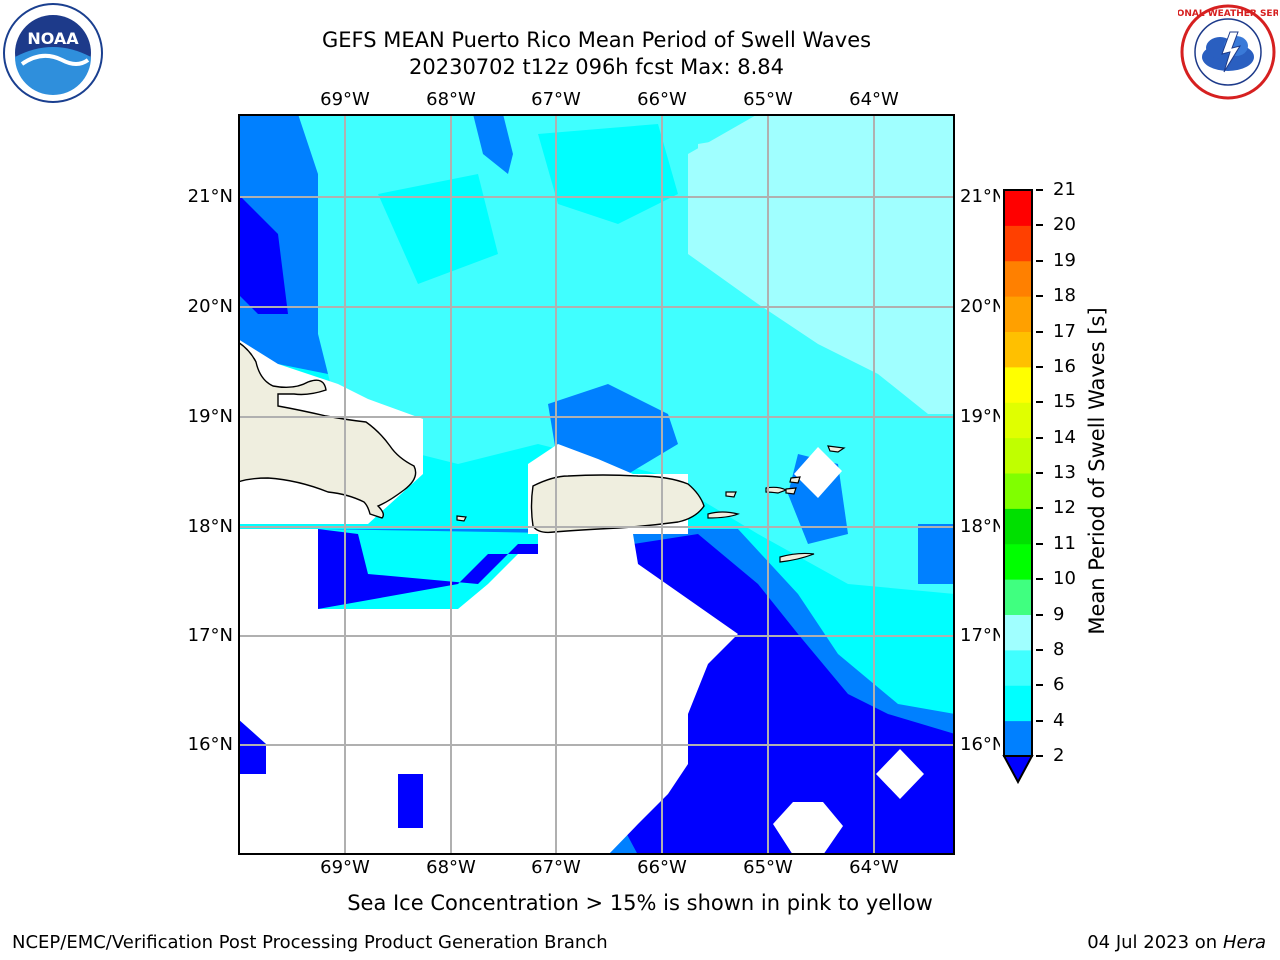  I want to click on lat-tick-right: 18°N, so click(983, 526).